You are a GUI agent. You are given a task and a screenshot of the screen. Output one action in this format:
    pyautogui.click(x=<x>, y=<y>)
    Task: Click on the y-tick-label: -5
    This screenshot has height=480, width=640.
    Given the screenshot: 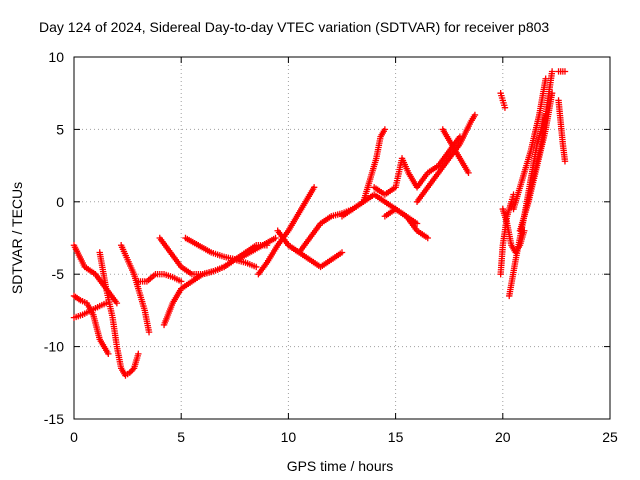 What is the action you would take?
    pyautogui.click(x=58, y=274)
    